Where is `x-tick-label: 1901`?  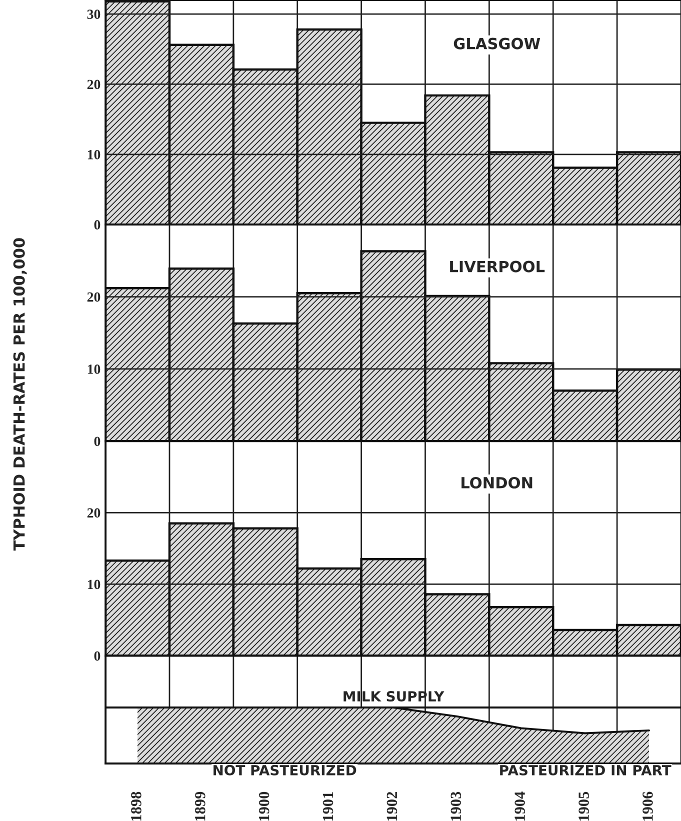 x-tick-label: 1901 is located at coordinates (328, 806).